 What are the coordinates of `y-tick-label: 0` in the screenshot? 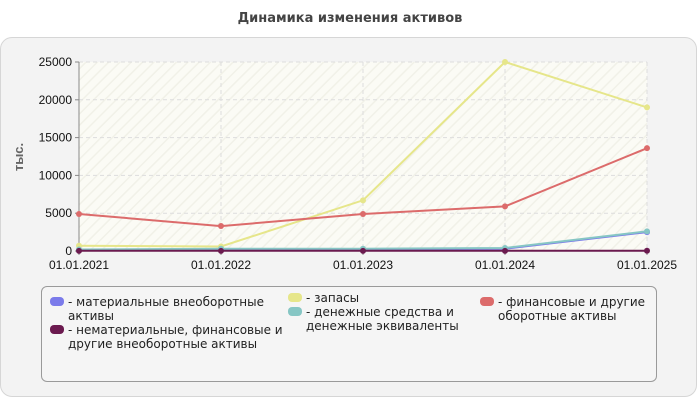 It's located at (68, 251).